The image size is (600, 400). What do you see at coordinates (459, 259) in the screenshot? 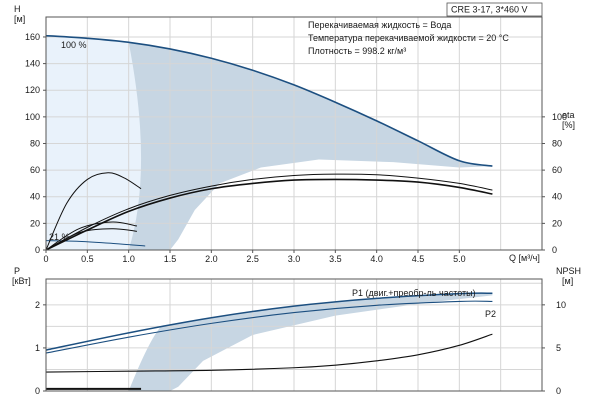
I see `x-tick-label: 5.0` at bounding box center [459, 259].